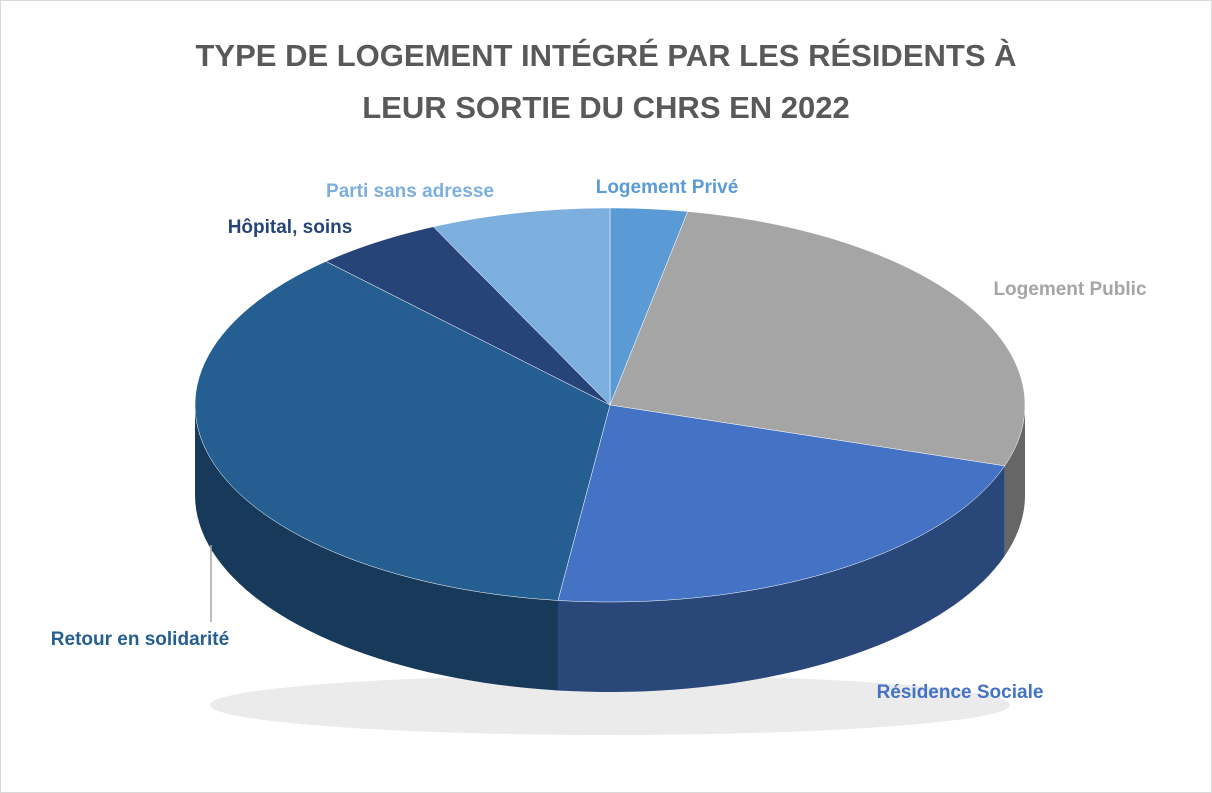 The width and height of the screenshot is (1212, 793). Describe the element at coordinates (610, 705) in the screenshot. I see `shadow` at that location.